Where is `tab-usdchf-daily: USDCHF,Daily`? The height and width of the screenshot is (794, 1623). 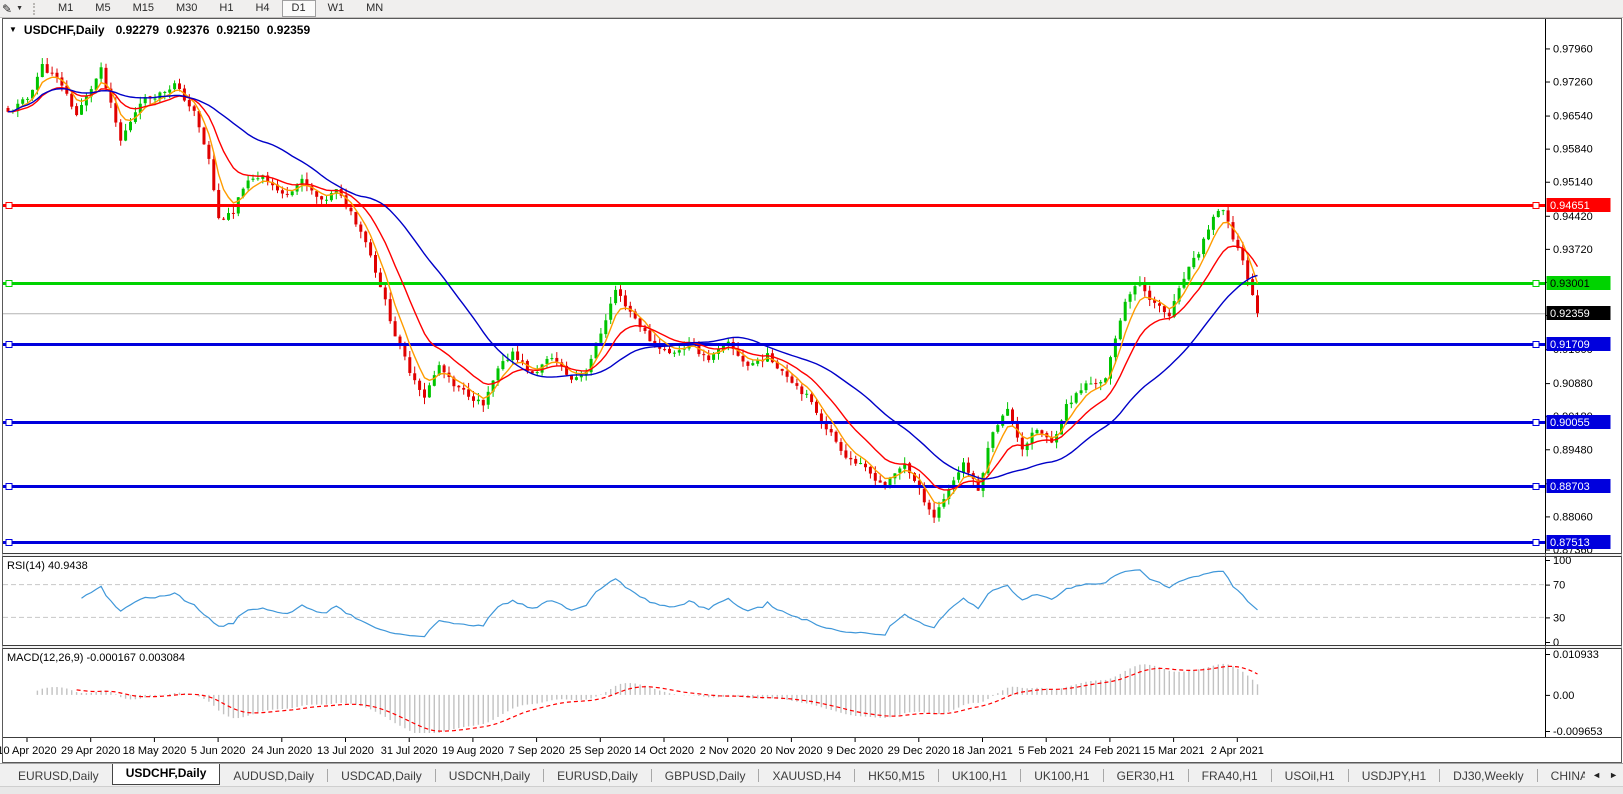 tab-usdchf-daily: USDCHF,Daily is located at coordinates (166, 774).